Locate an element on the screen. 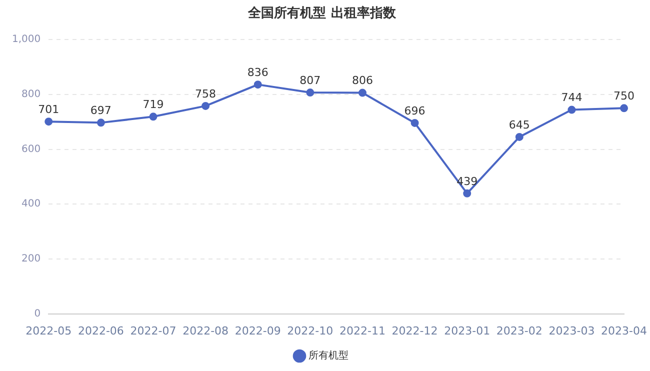 The image size is (650, 371). x-tick-label: 2022-11 is located at coordinates (362, 331).